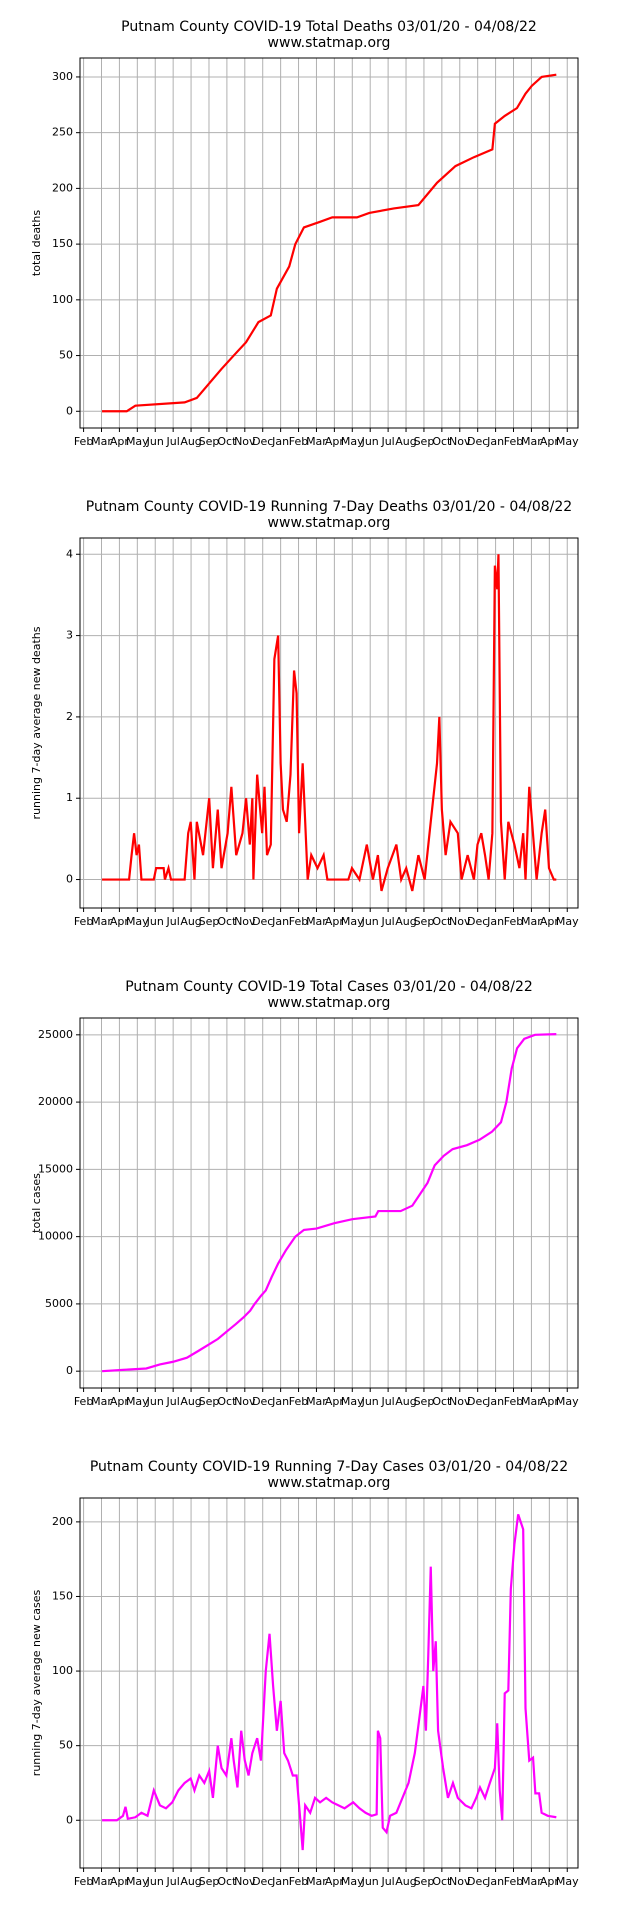 The width and height of the screenshot is (640, 1924). What do you see at coordinates (62, 1670) in the screenshot?
I see `y-tick-label: 100` at bounding box center [62, 1670].